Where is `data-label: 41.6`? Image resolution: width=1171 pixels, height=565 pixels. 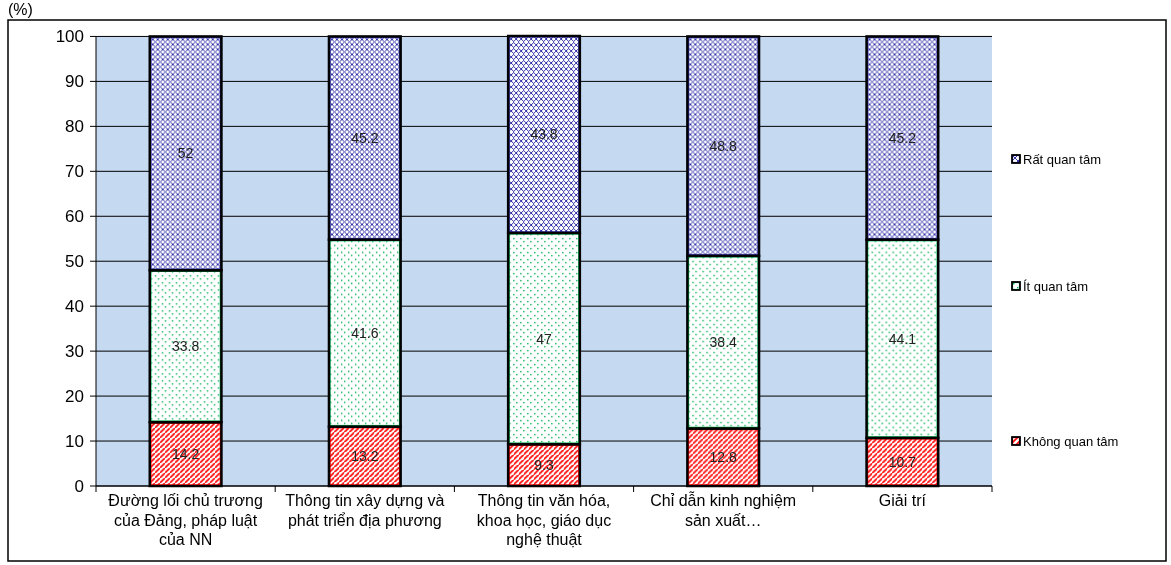 data-label: 41.6 is located at coordinates (365, 333).